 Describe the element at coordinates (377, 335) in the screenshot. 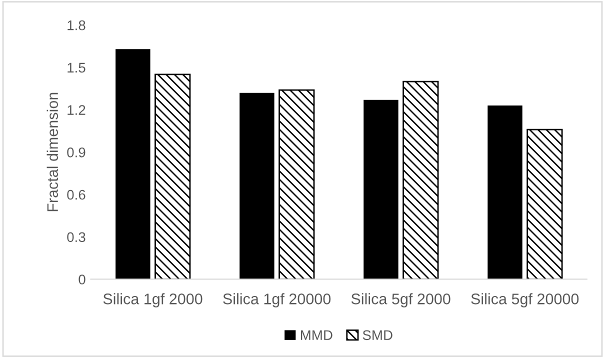

I see `legend-label: SMD` at that location.